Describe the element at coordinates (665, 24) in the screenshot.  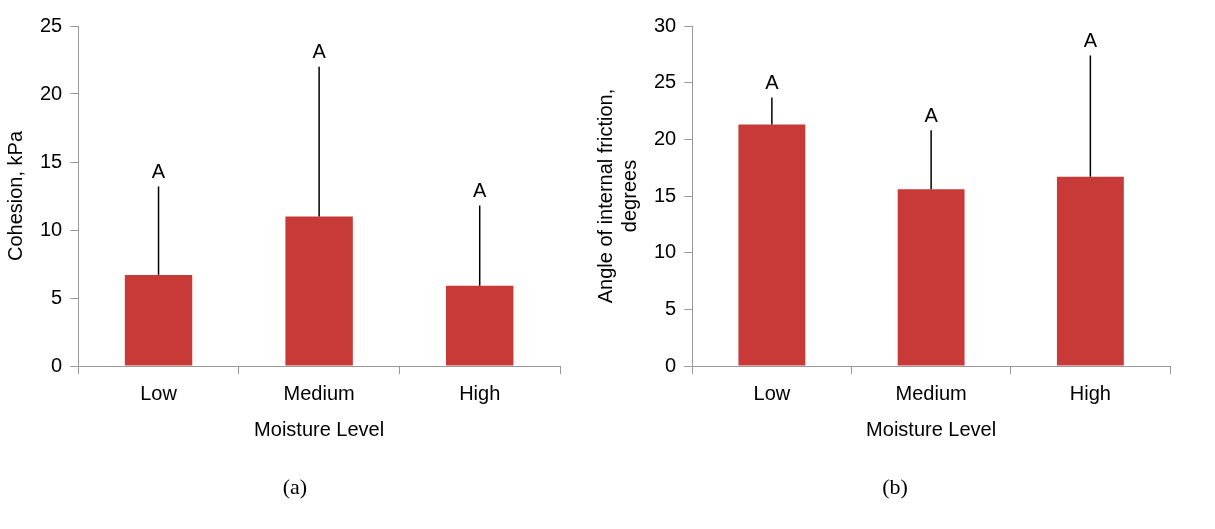
I see `y-tick-label: 30` at that location.